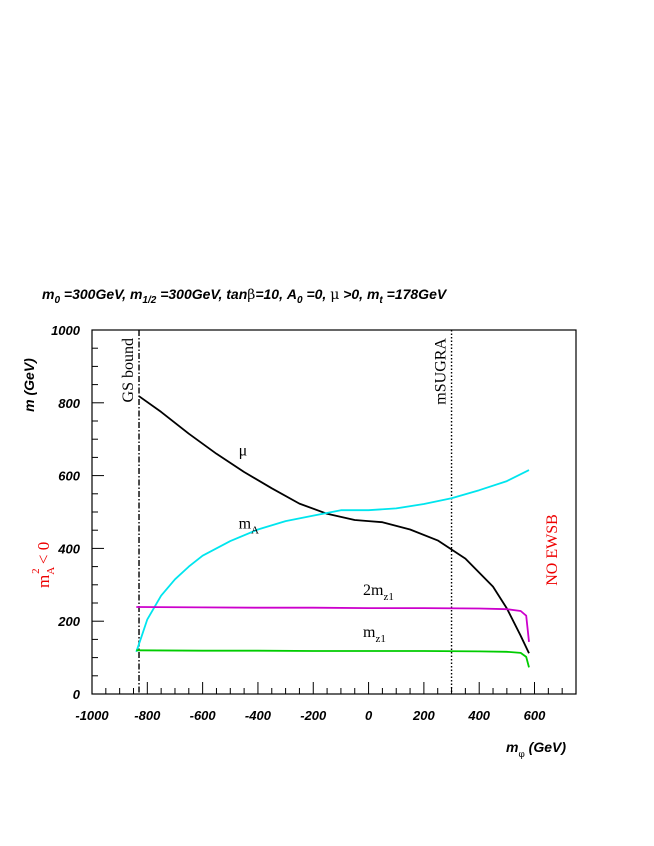 Image resolution: width=654 pixels, height=846 pixels. Describe the element at coordinates (128, 370) in the screenshot. I see `gs-label: GS bound` at that location.